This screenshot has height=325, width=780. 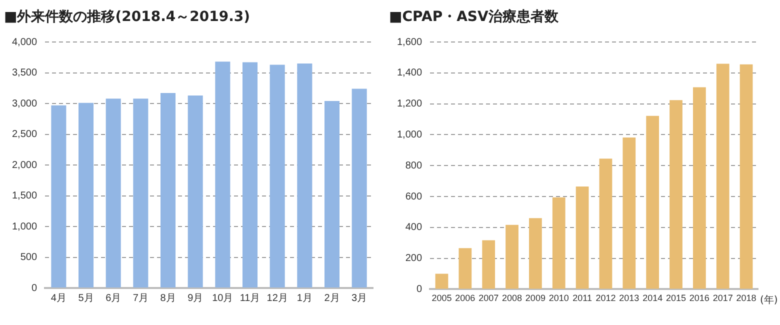 What do you see at coordinates (196, 298) in the screenshot?
I see `x-tick-label: 9月` at bounding box center [196, 298].